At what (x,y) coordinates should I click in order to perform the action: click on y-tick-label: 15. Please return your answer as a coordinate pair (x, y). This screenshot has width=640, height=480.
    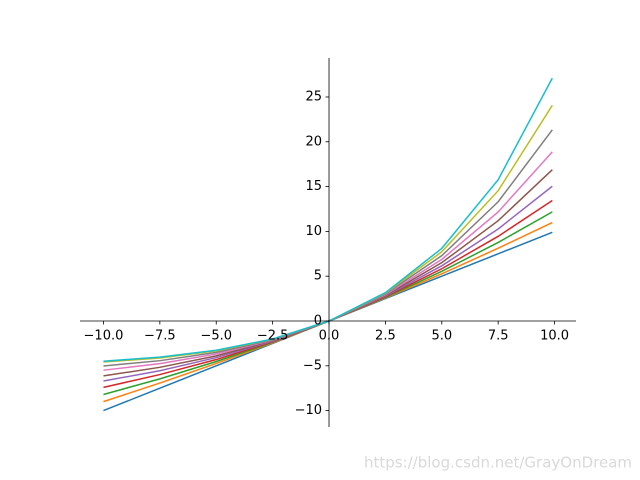
    Looking at the image, I should click on (313, 186).